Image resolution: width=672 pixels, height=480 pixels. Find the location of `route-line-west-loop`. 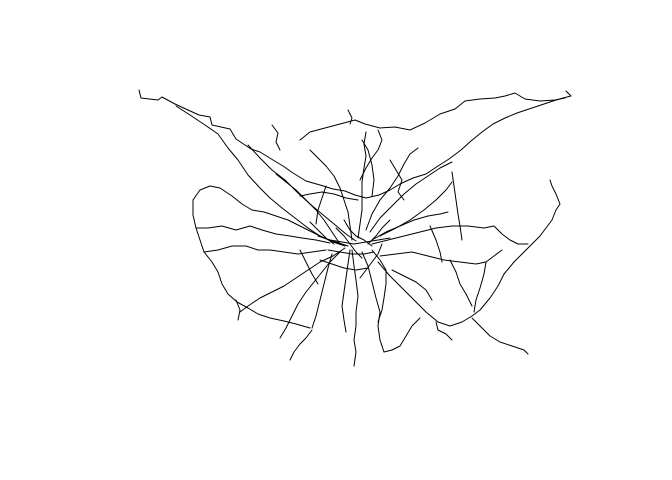

route-line-west-loop is located at coordinates (251, 257).